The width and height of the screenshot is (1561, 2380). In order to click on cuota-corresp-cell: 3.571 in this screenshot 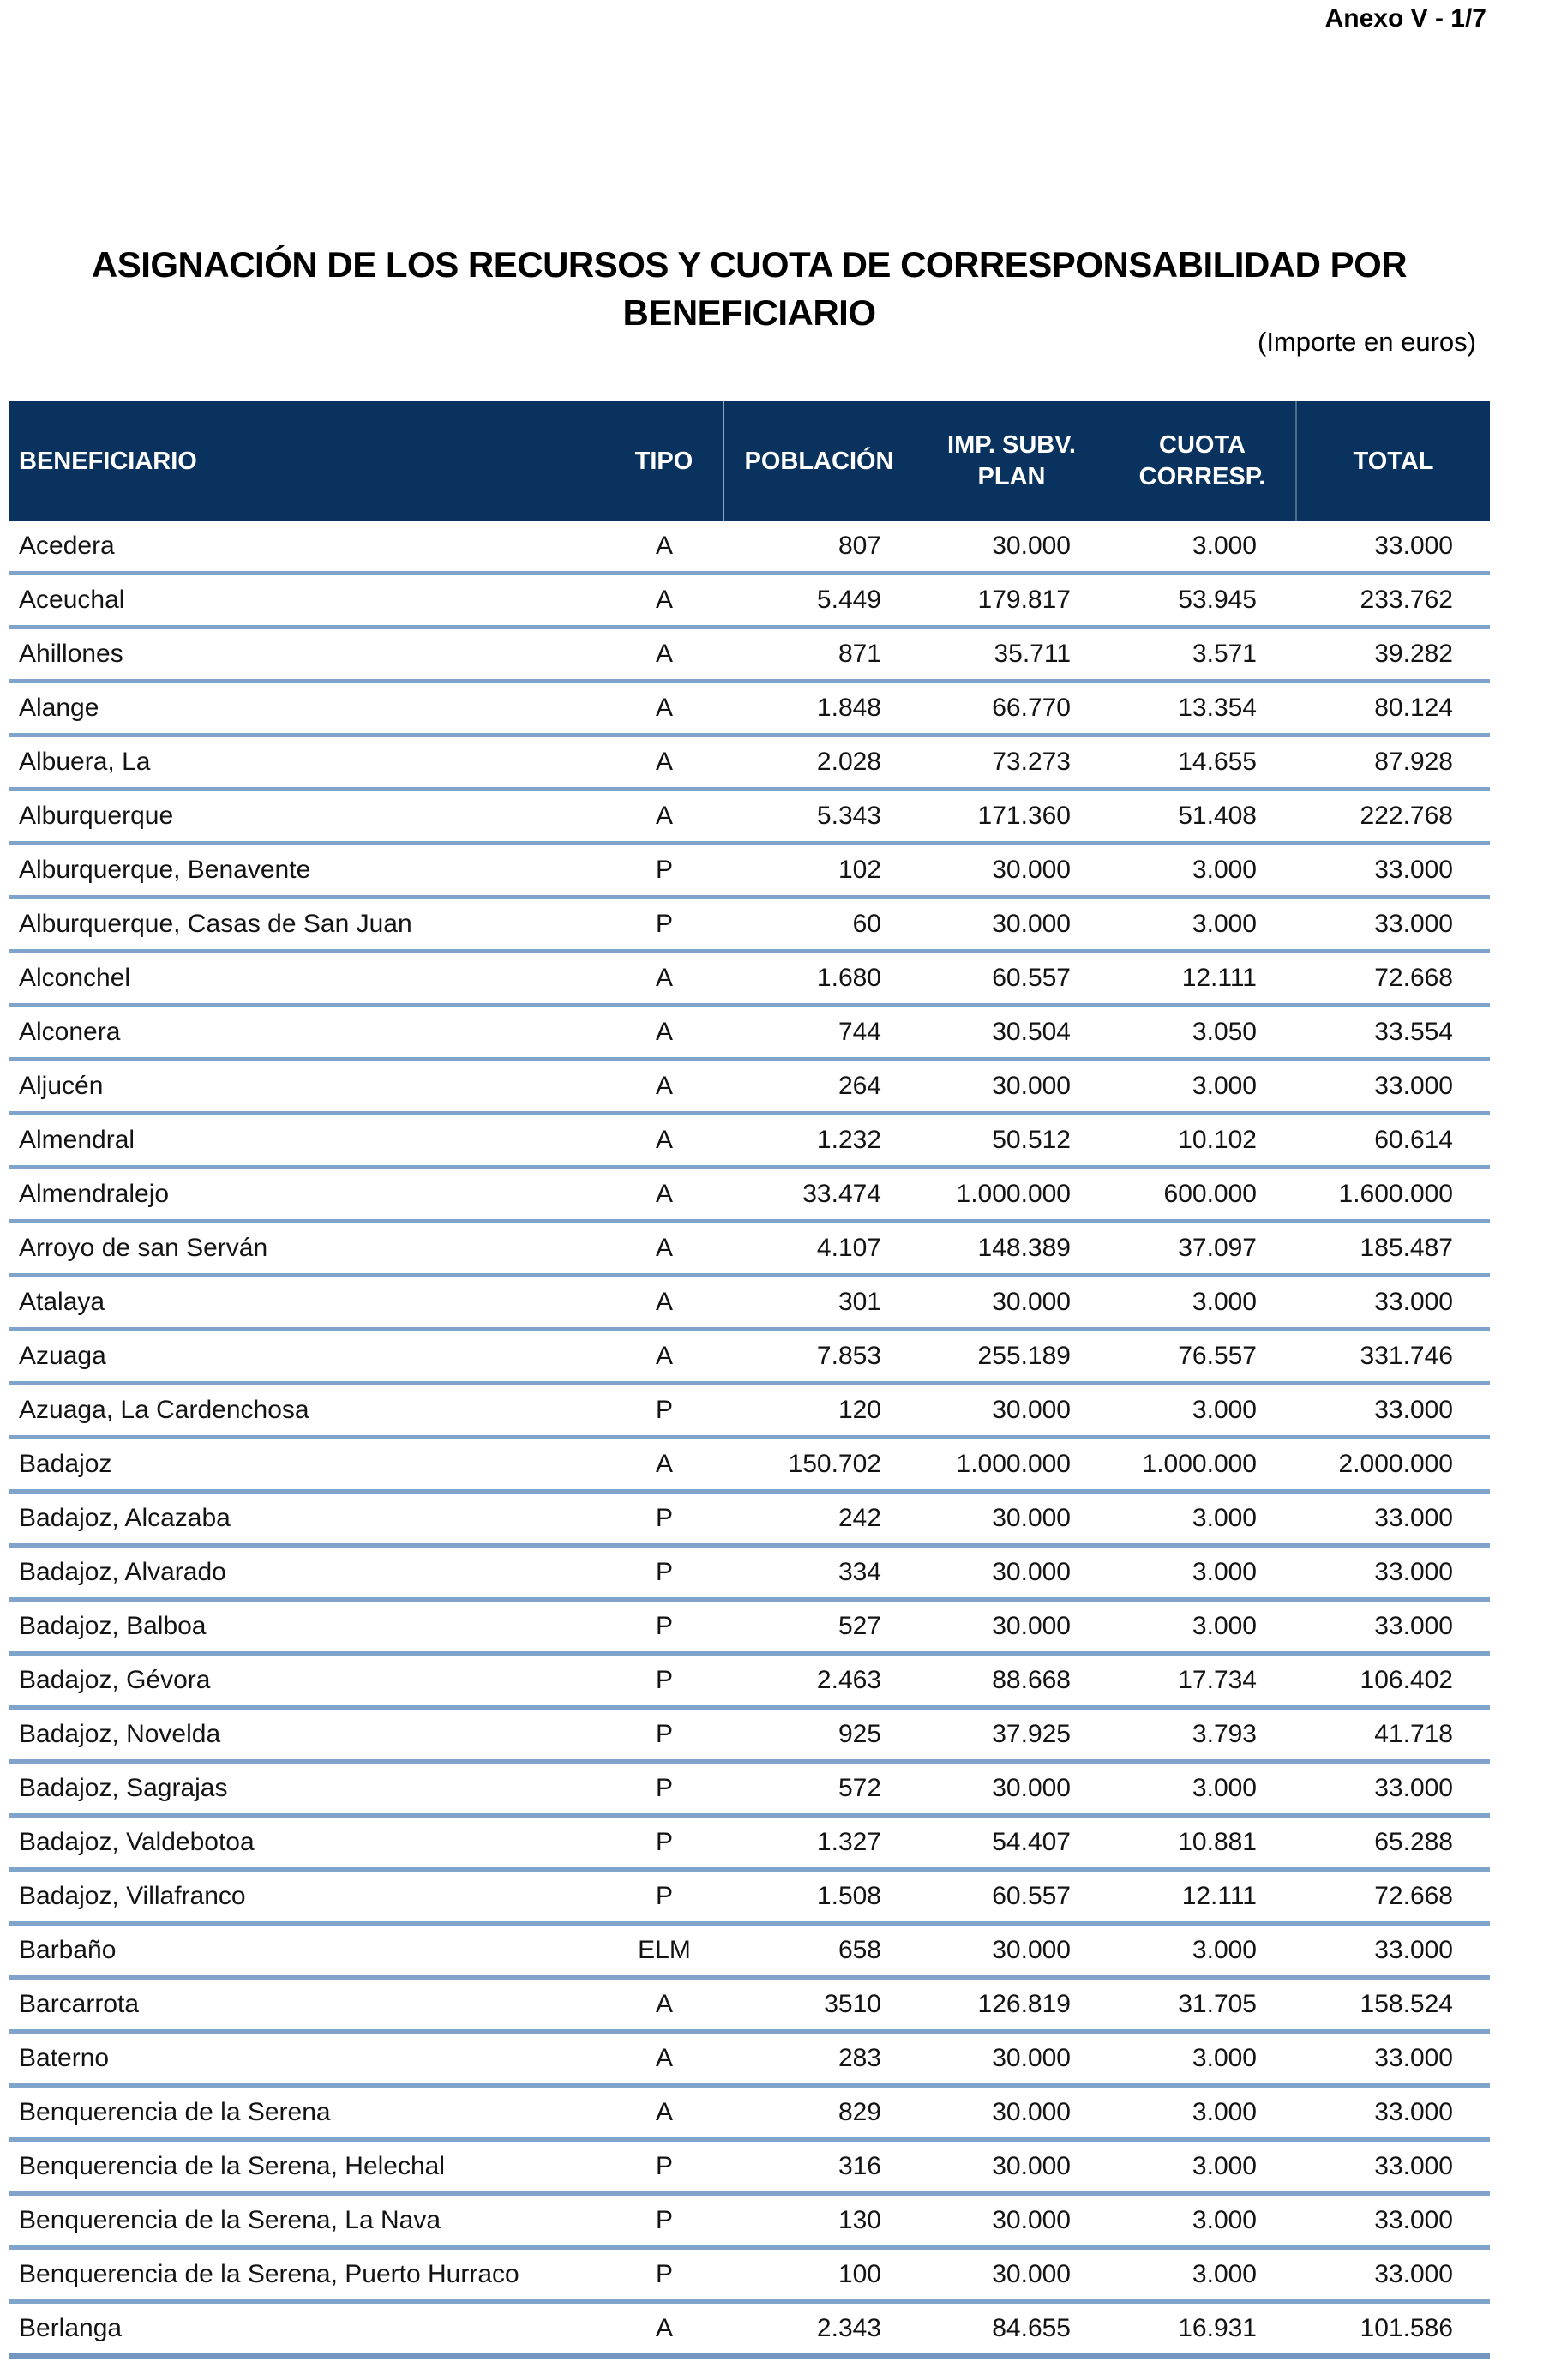, I will do `click(1202, 655)`.